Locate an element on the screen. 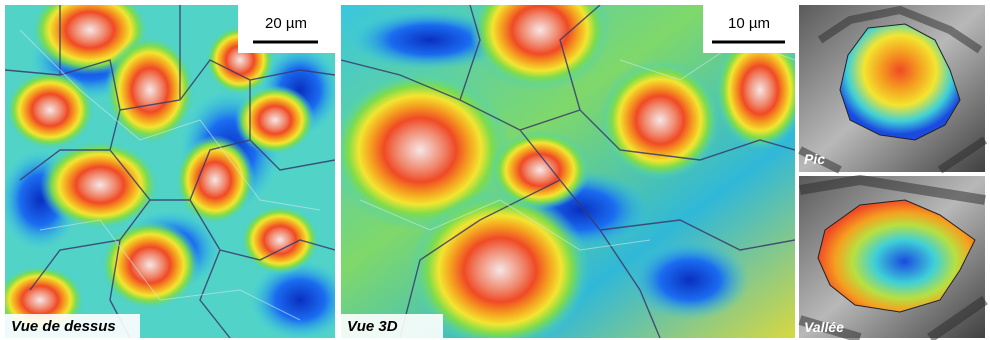 The height and width of the screenshot is (340, 990). valley-view is located at coordinates (893, 257).